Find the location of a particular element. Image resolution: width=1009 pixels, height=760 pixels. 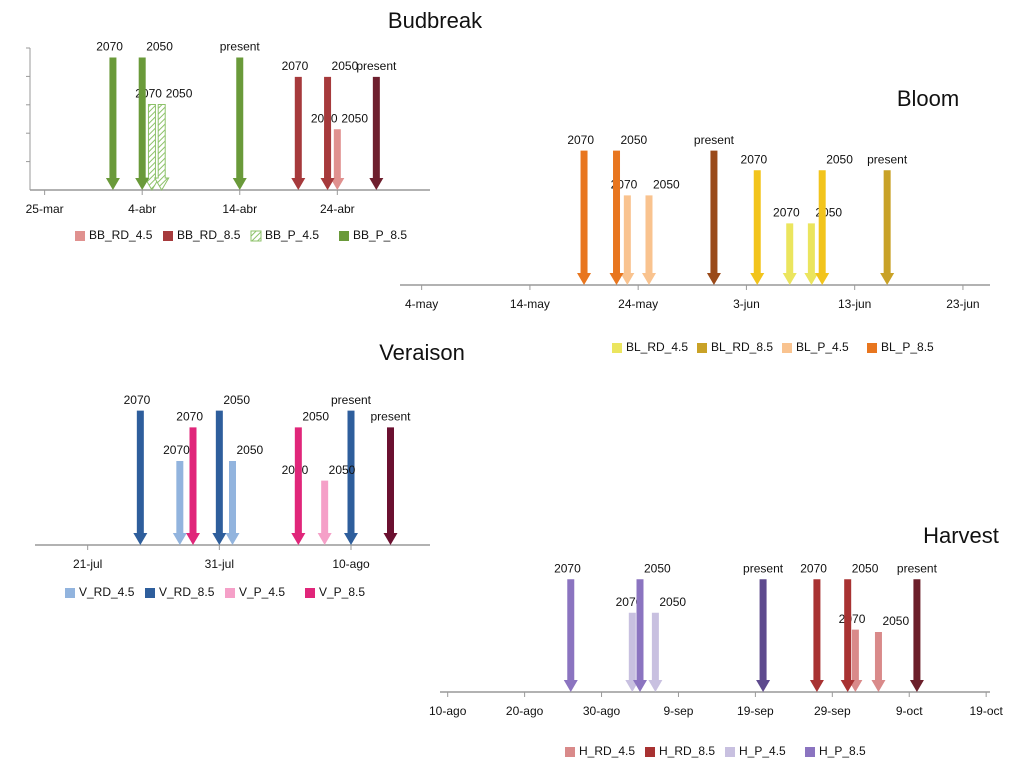

x-tick-label: 23-jun is located at coordinates (962, 304).